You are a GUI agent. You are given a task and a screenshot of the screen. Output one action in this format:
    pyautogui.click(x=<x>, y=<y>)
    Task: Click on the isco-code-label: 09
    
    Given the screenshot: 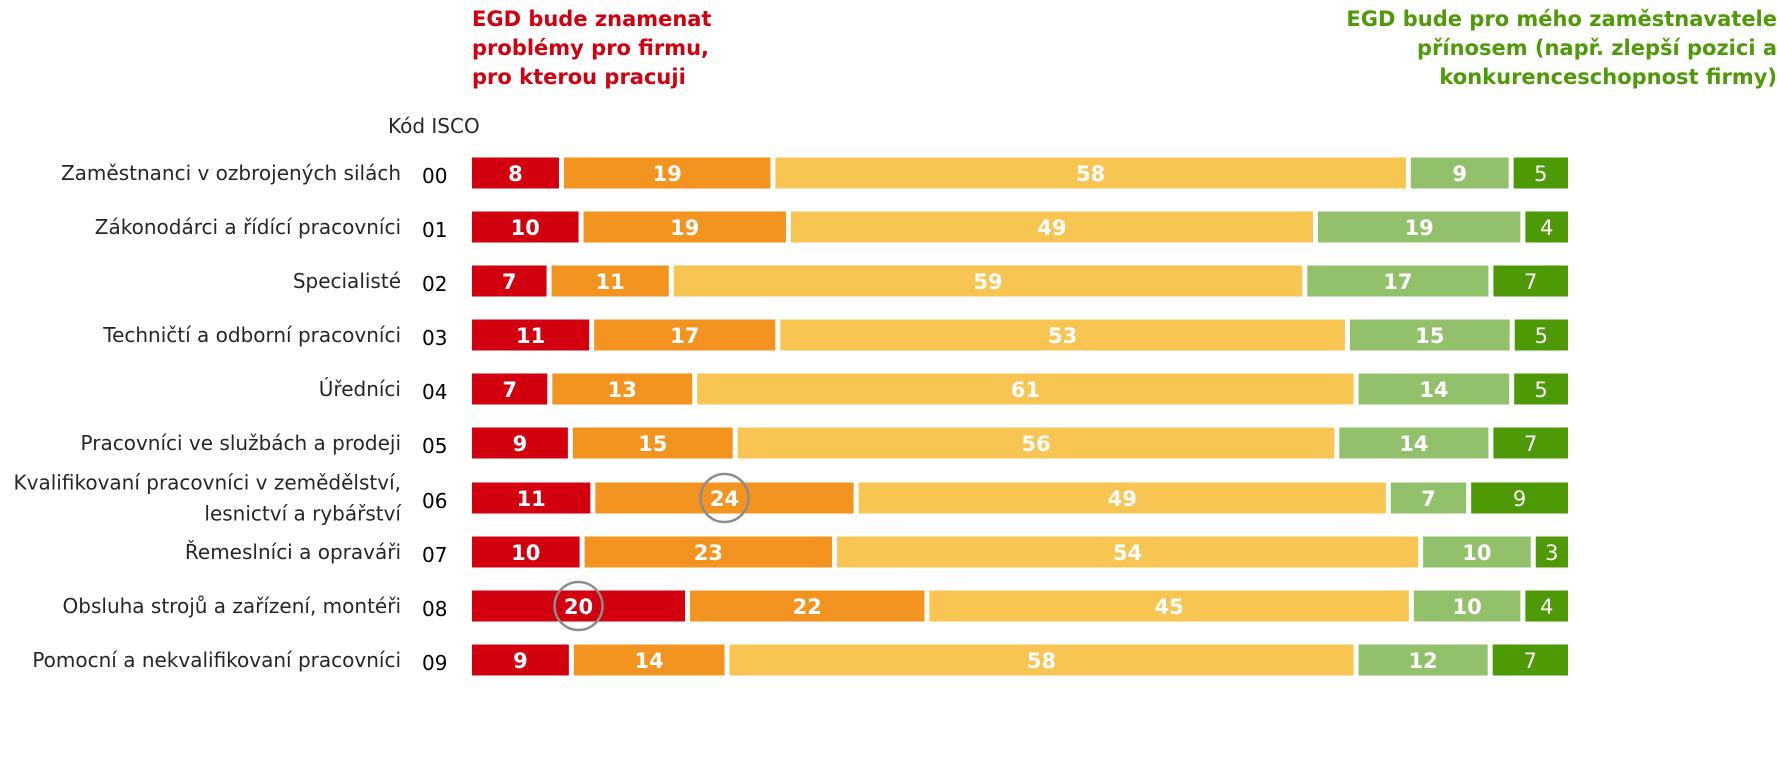 What is the action you would take?
    pyautogui.click(x=434, y=663)
    